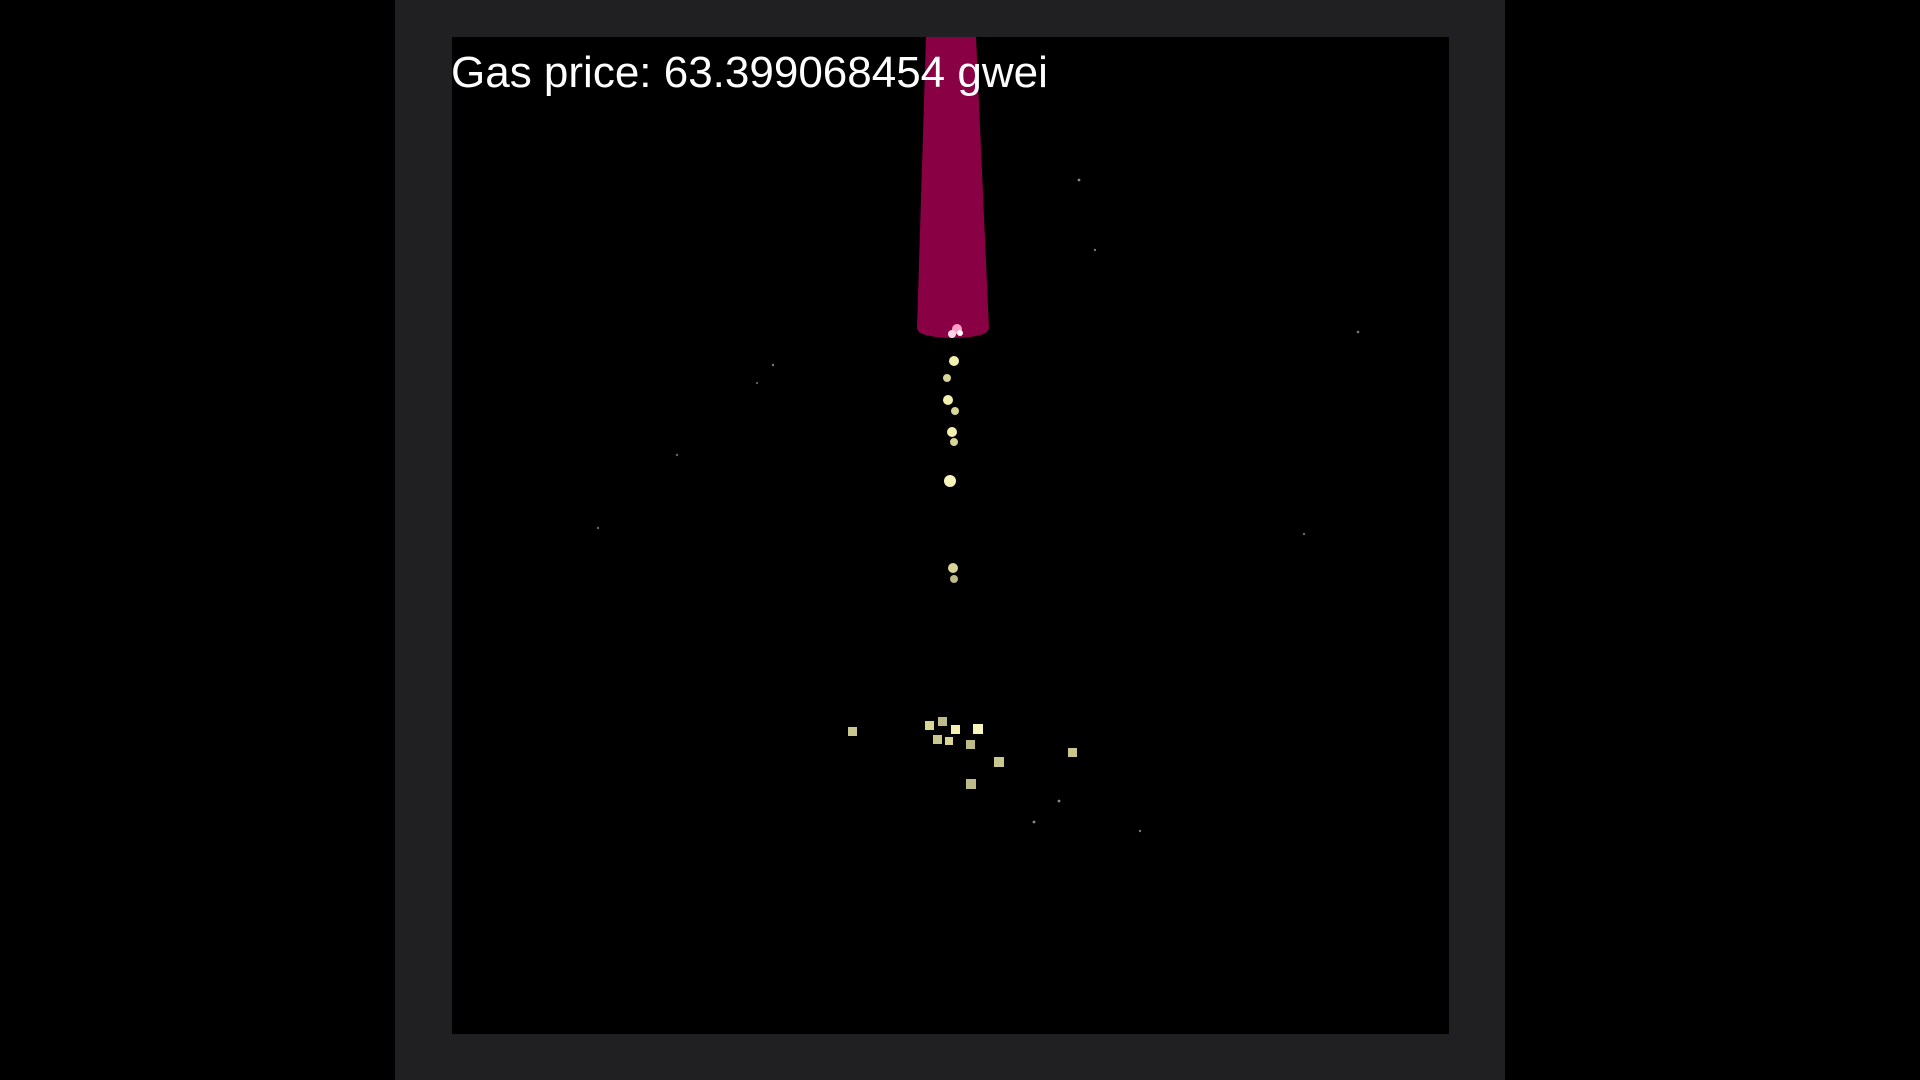 This screenshot has width=1920, height=1080. I want to click on beam-icon, so click(953, 187).